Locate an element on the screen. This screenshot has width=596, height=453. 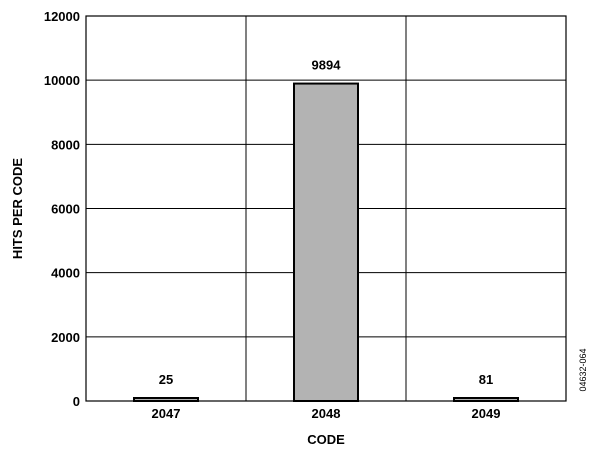
figure-id: 04632-064 is located at coordinates (583, 369).